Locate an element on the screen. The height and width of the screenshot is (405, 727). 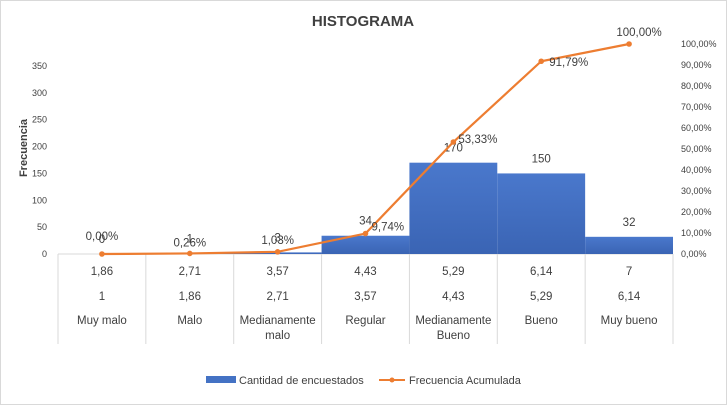
y-tick-label: 350 is located at coordinates (39, 66).